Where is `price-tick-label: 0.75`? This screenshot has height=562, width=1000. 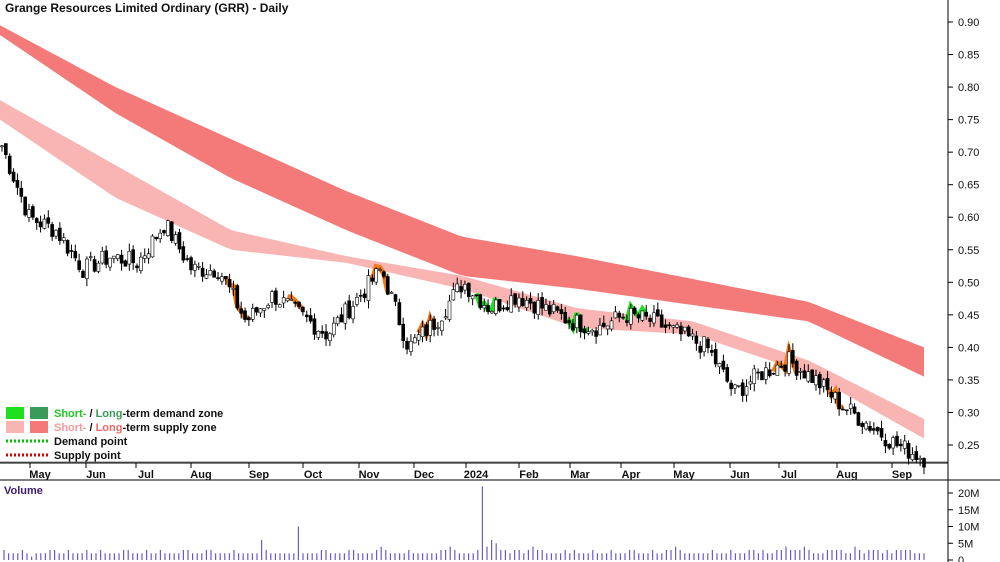
price-tick-label: 0.75 is located at coordinates (968, 121).